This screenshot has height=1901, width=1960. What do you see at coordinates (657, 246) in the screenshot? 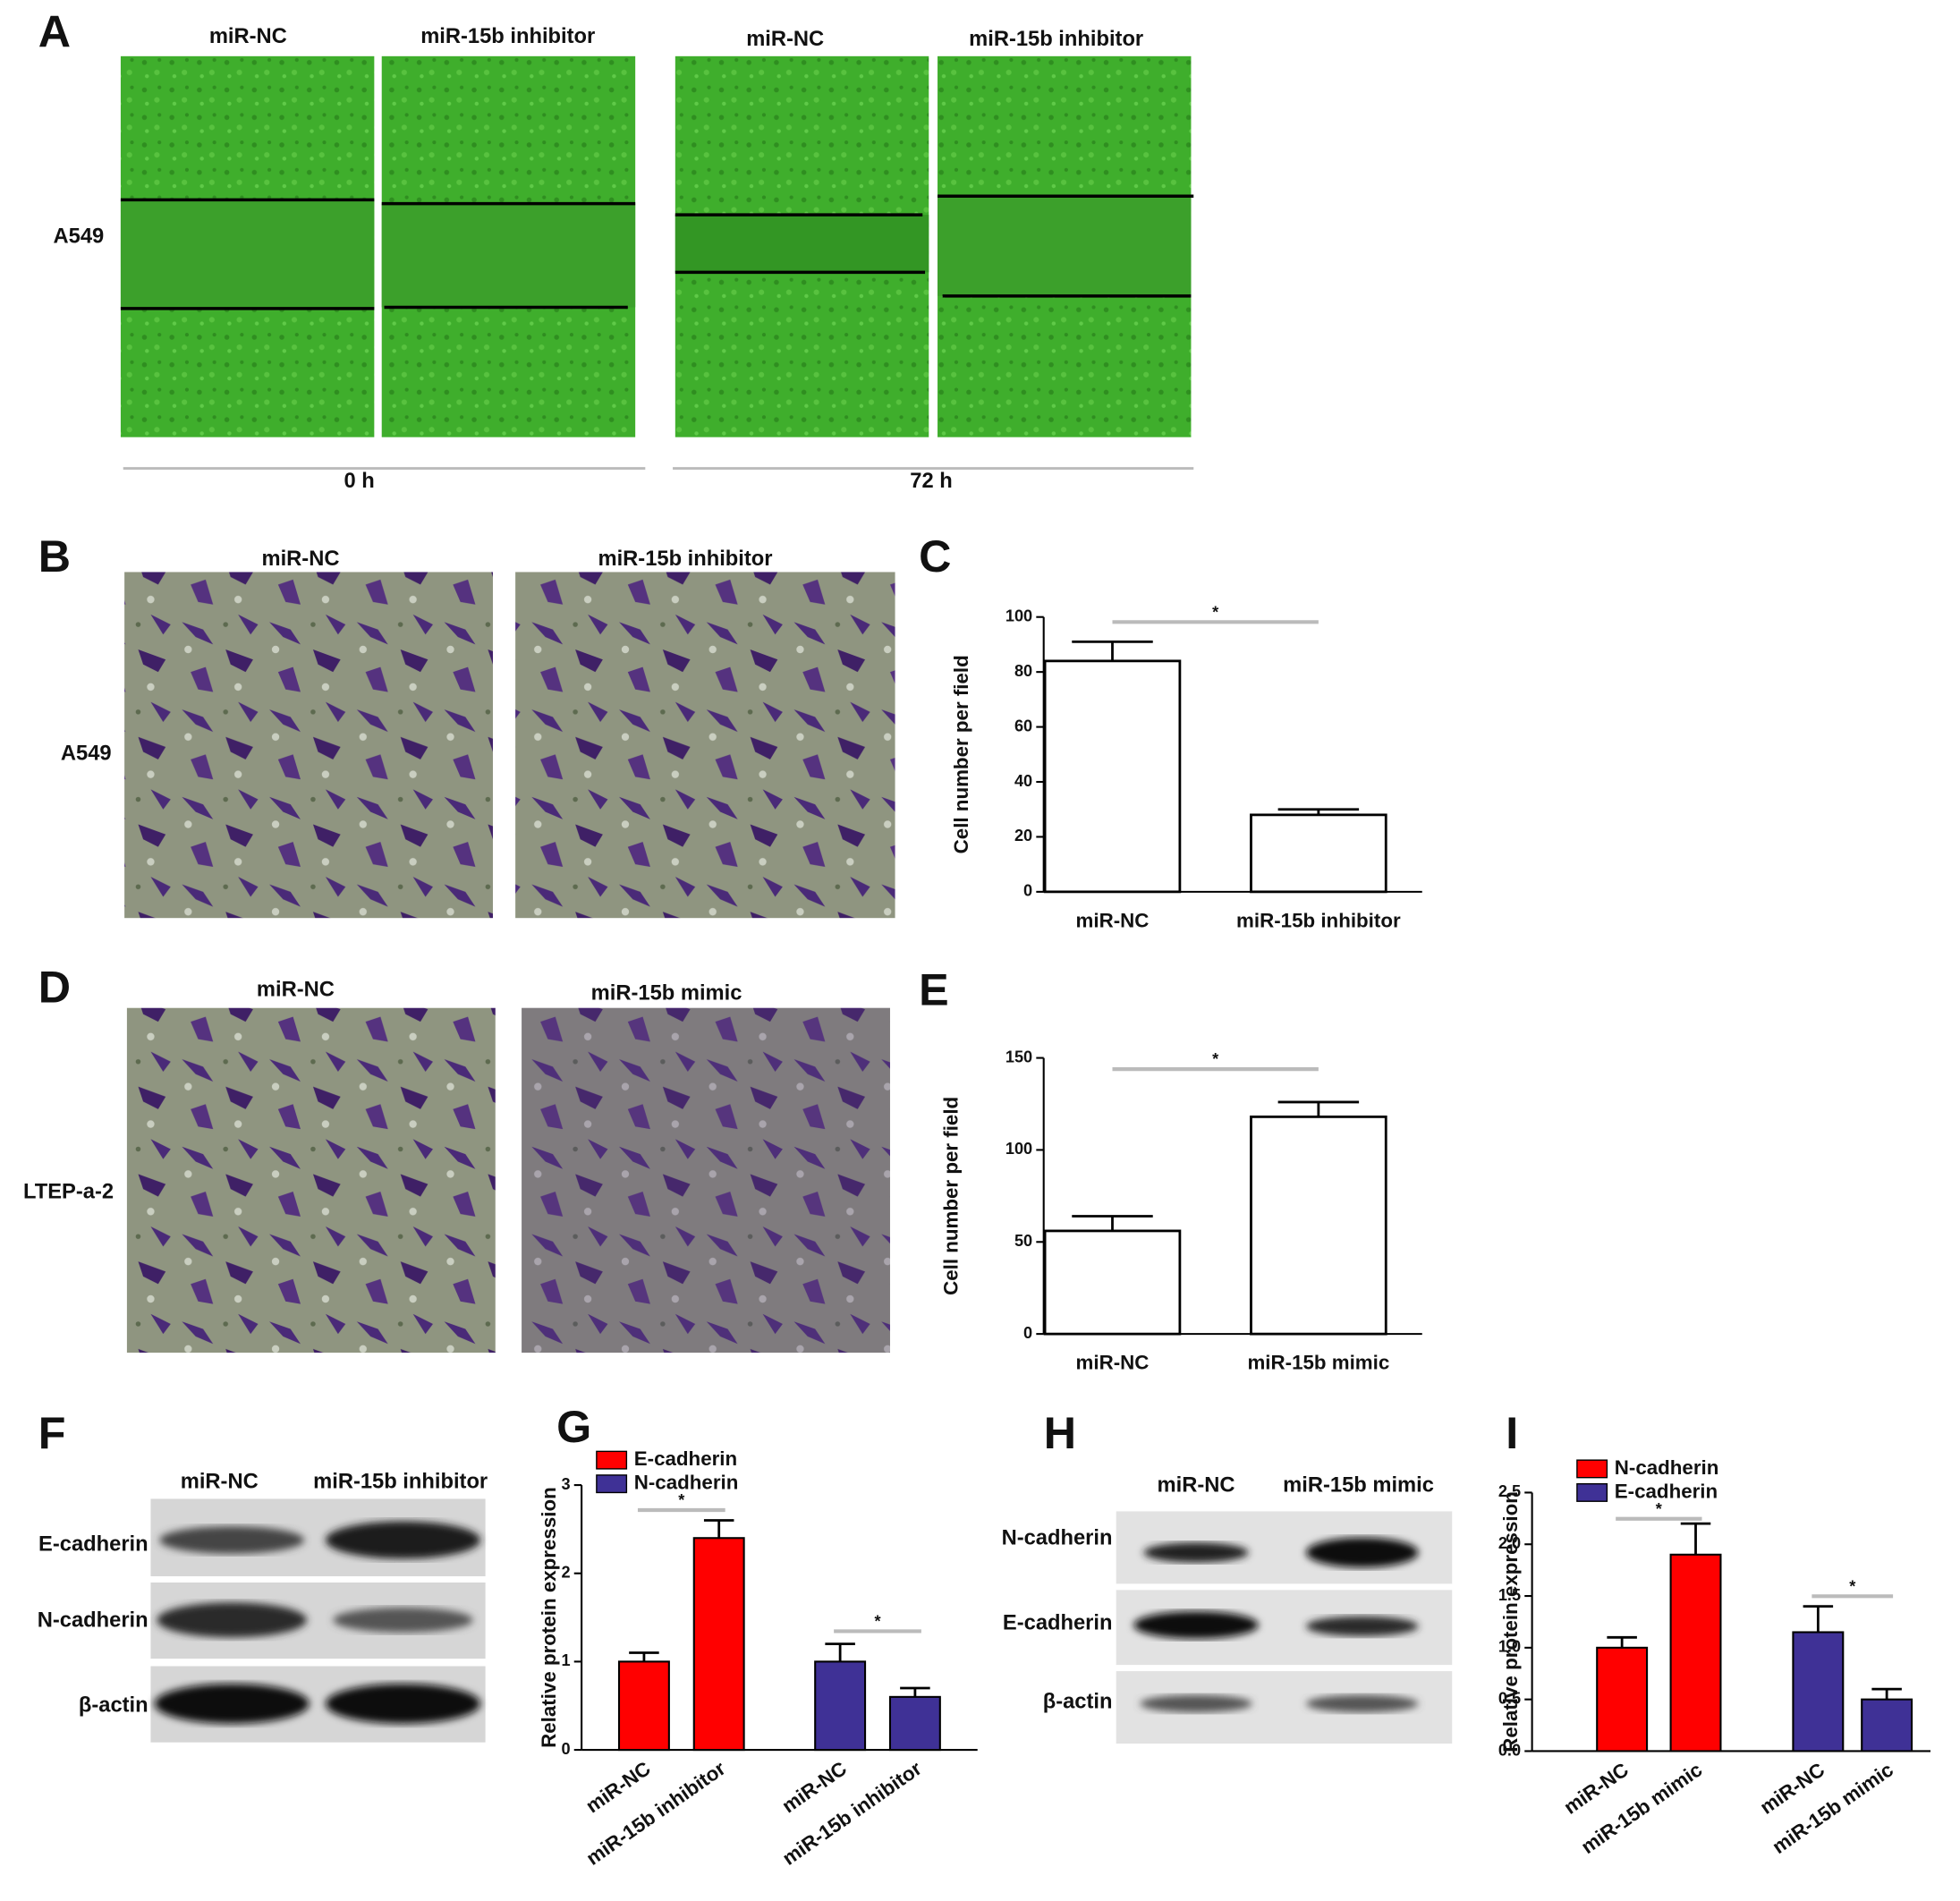
I see `wound-images` at bounding box center [657, 246].